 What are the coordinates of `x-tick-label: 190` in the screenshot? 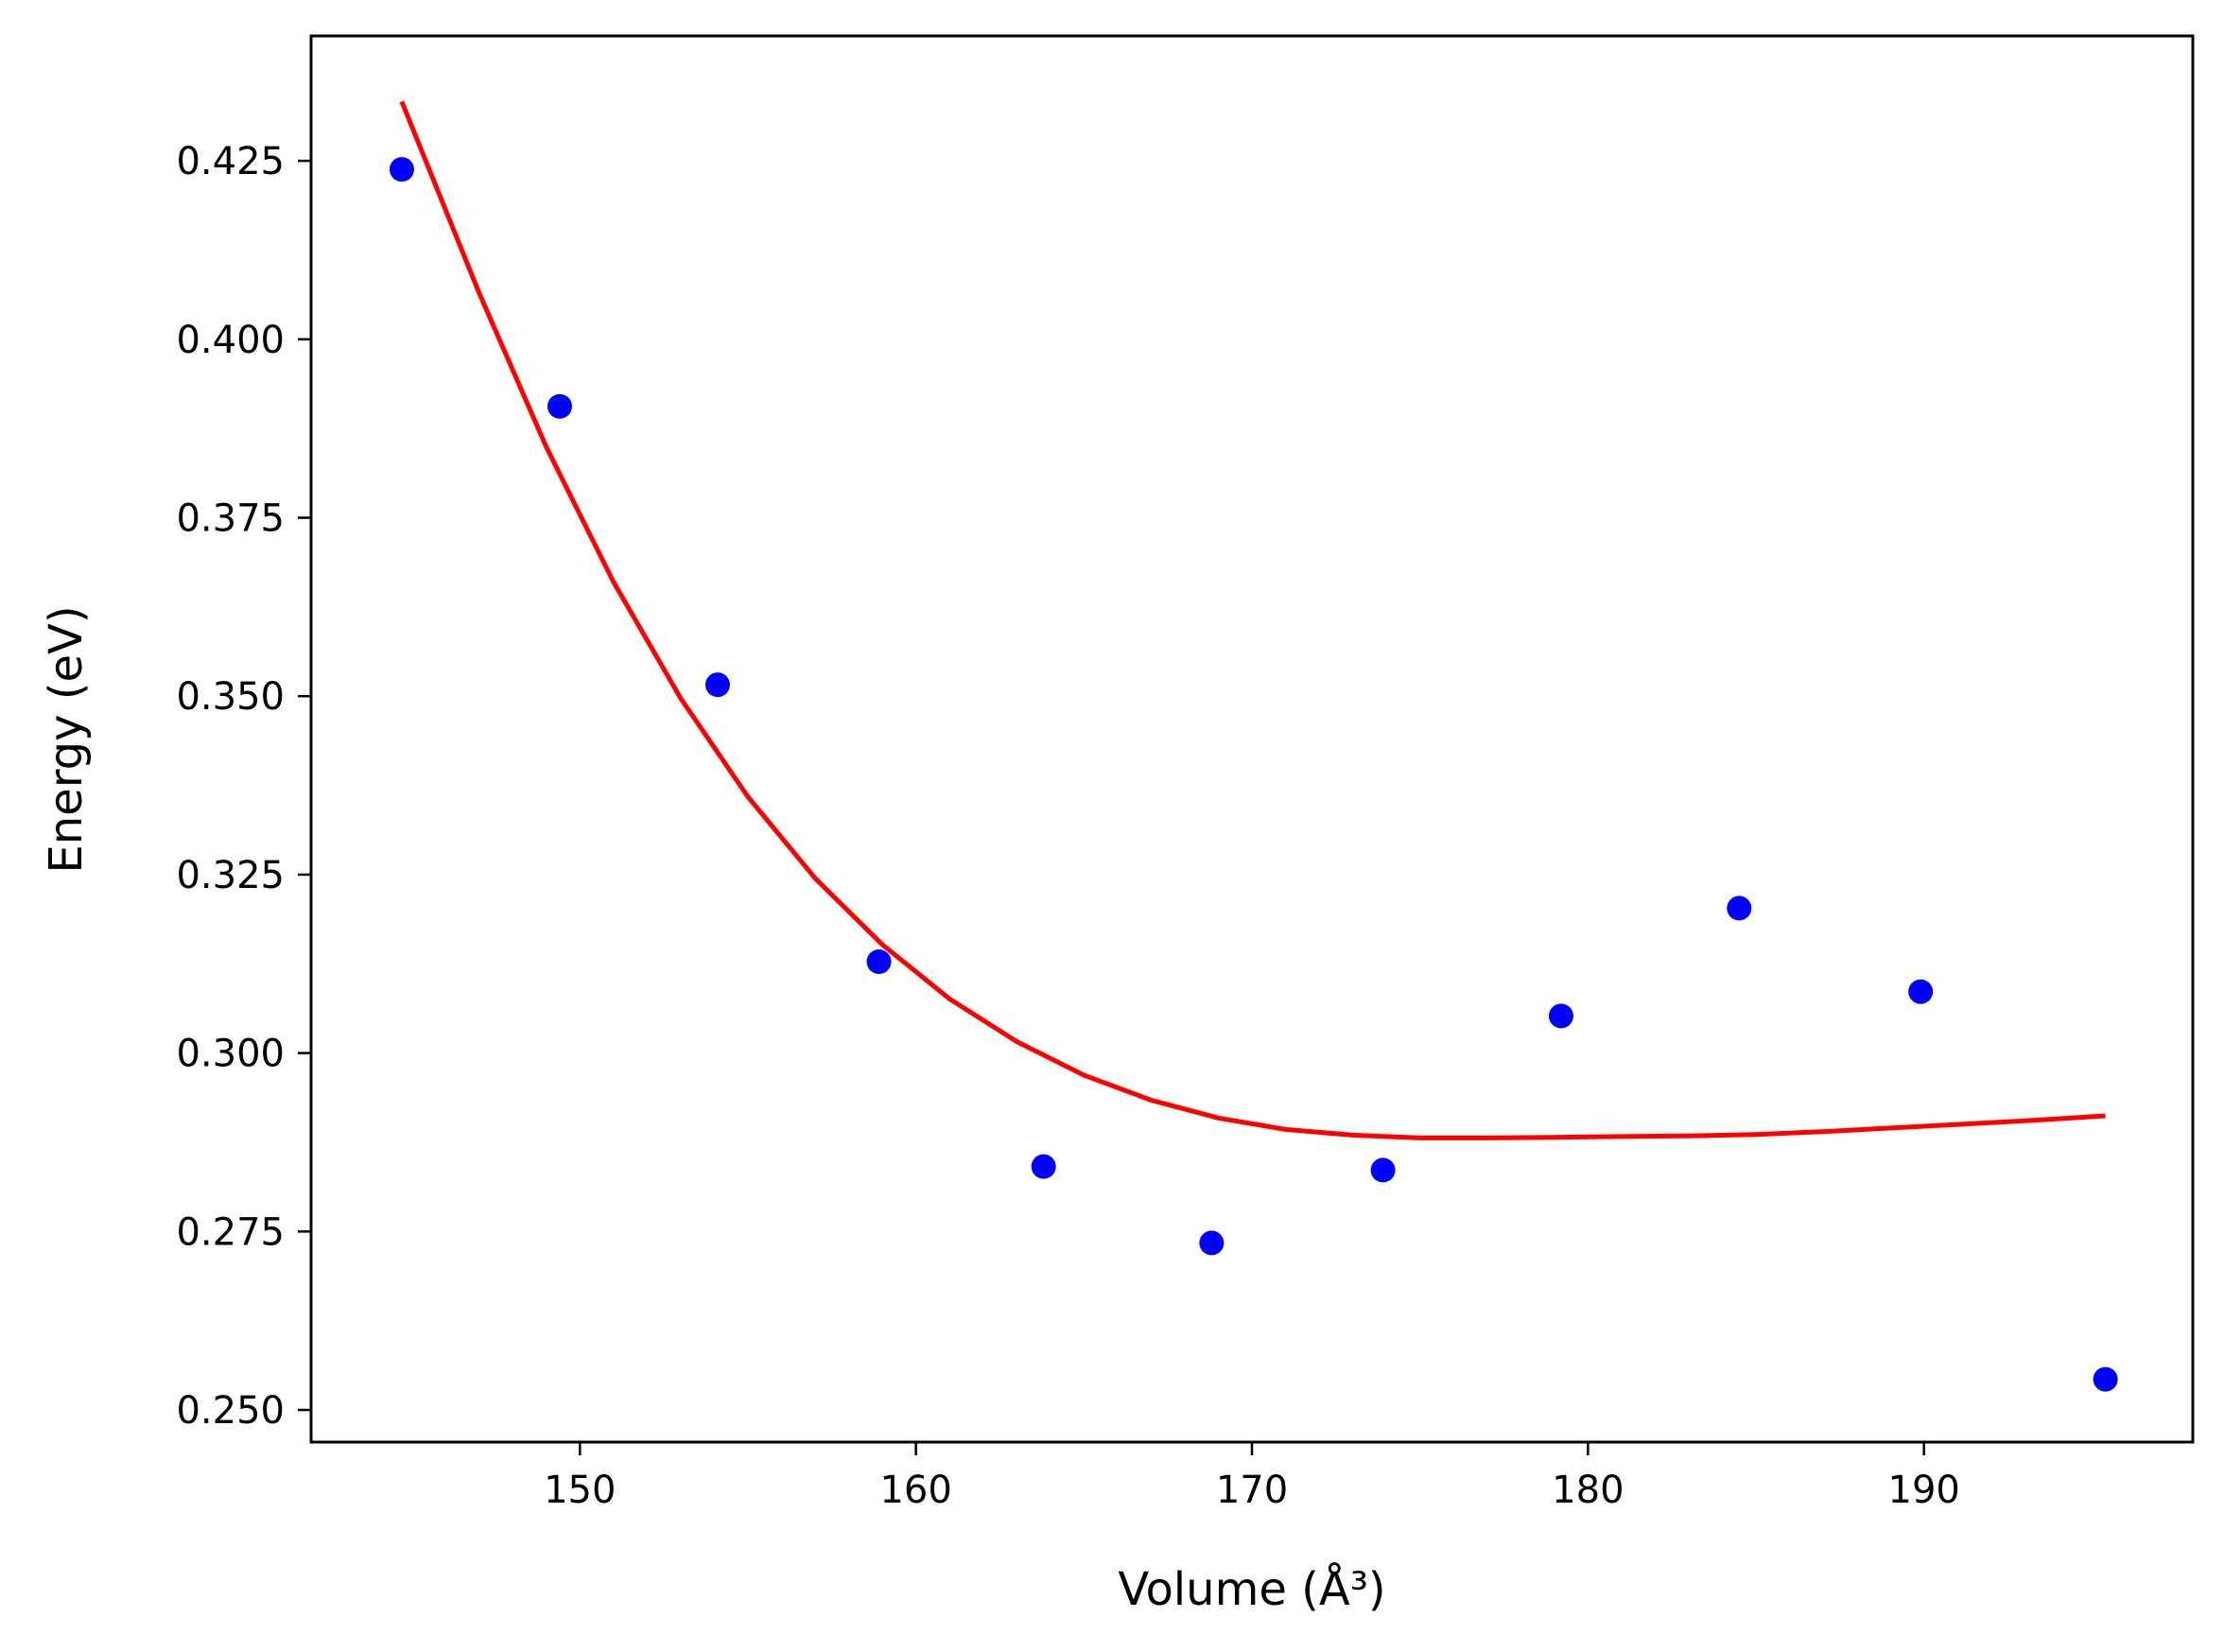 It's located at (1924, 1491).